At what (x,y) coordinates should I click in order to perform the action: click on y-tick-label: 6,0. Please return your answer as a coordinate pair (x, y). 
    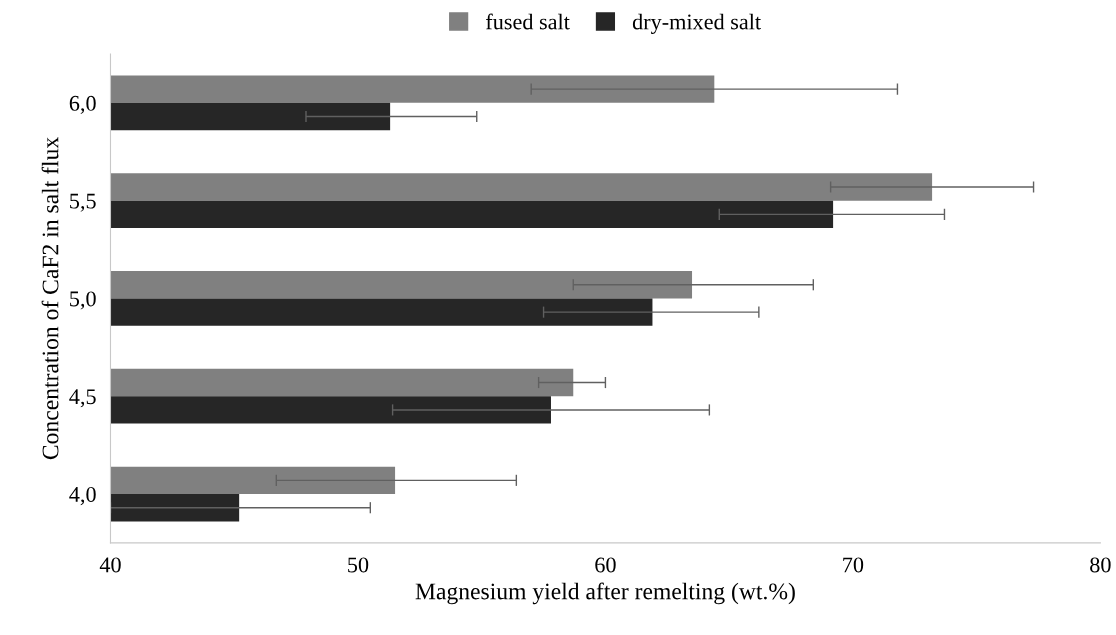
    Looking at the image, I should click on (82, 104).